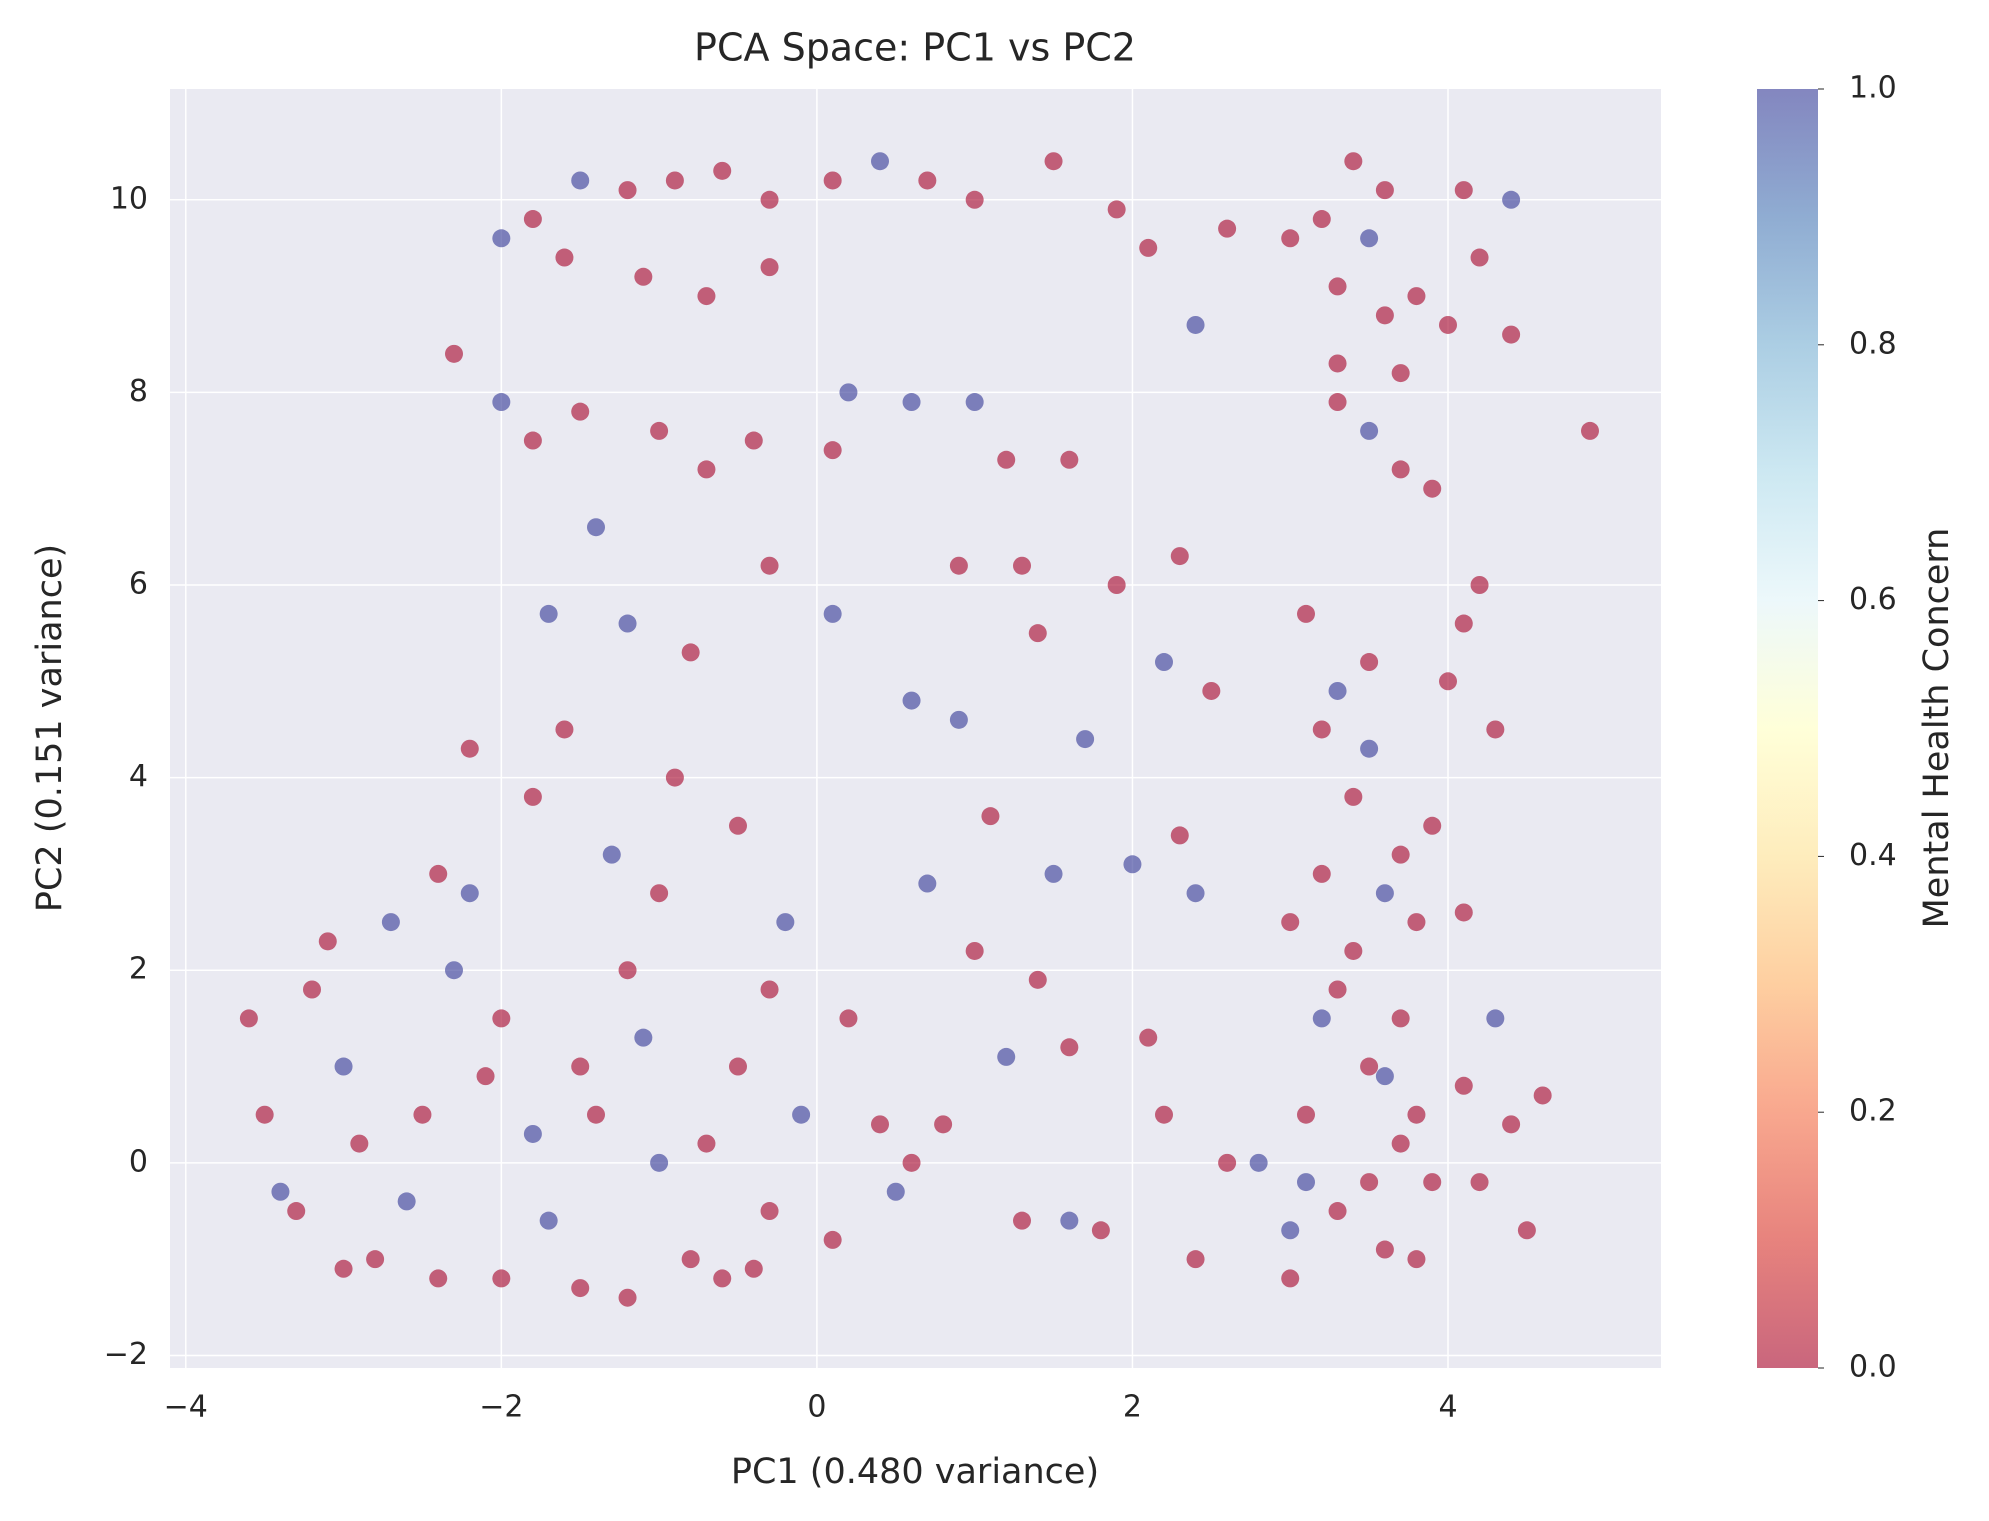 The width and height of the screenshot is (1989, 1521). Describe the element at coordinates (138, 391) in the screenshot. I see `y-tick-label: 8` at that location.